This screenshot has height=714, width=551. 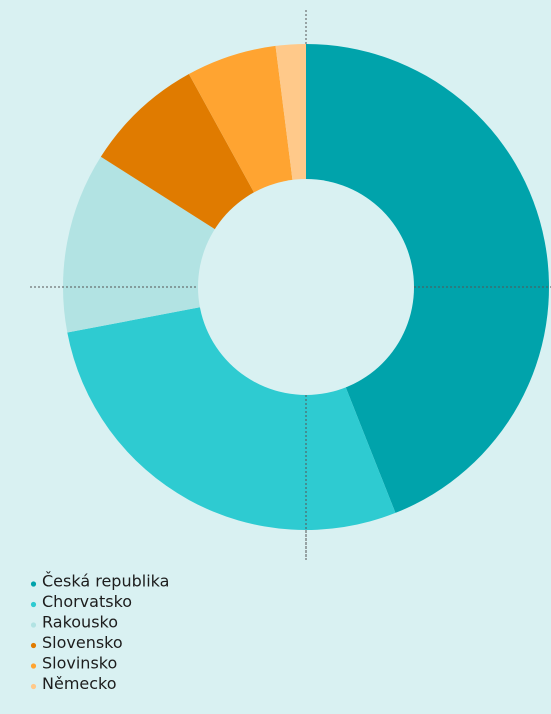 What do you see at coordinates (87, 601) in the screenshot?
I see `legend-label: Chorvatsko` at bounding box center [87, 601].